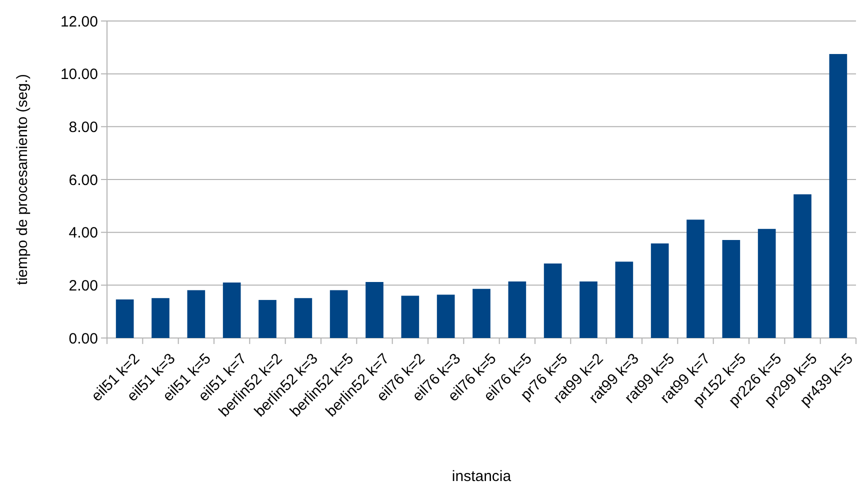 The width and height of the screenshot is (862, 489). I want to click on y-tick-label: 8.00, so click(83, 127).